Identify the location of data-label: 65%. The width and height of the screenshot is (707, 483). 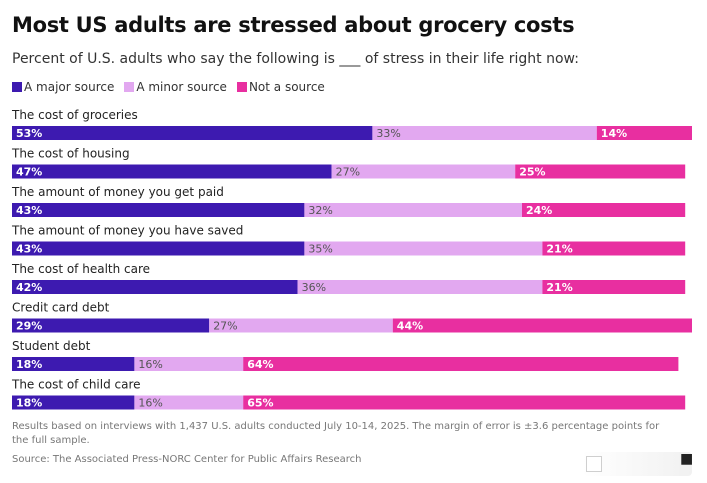
(260, 403).